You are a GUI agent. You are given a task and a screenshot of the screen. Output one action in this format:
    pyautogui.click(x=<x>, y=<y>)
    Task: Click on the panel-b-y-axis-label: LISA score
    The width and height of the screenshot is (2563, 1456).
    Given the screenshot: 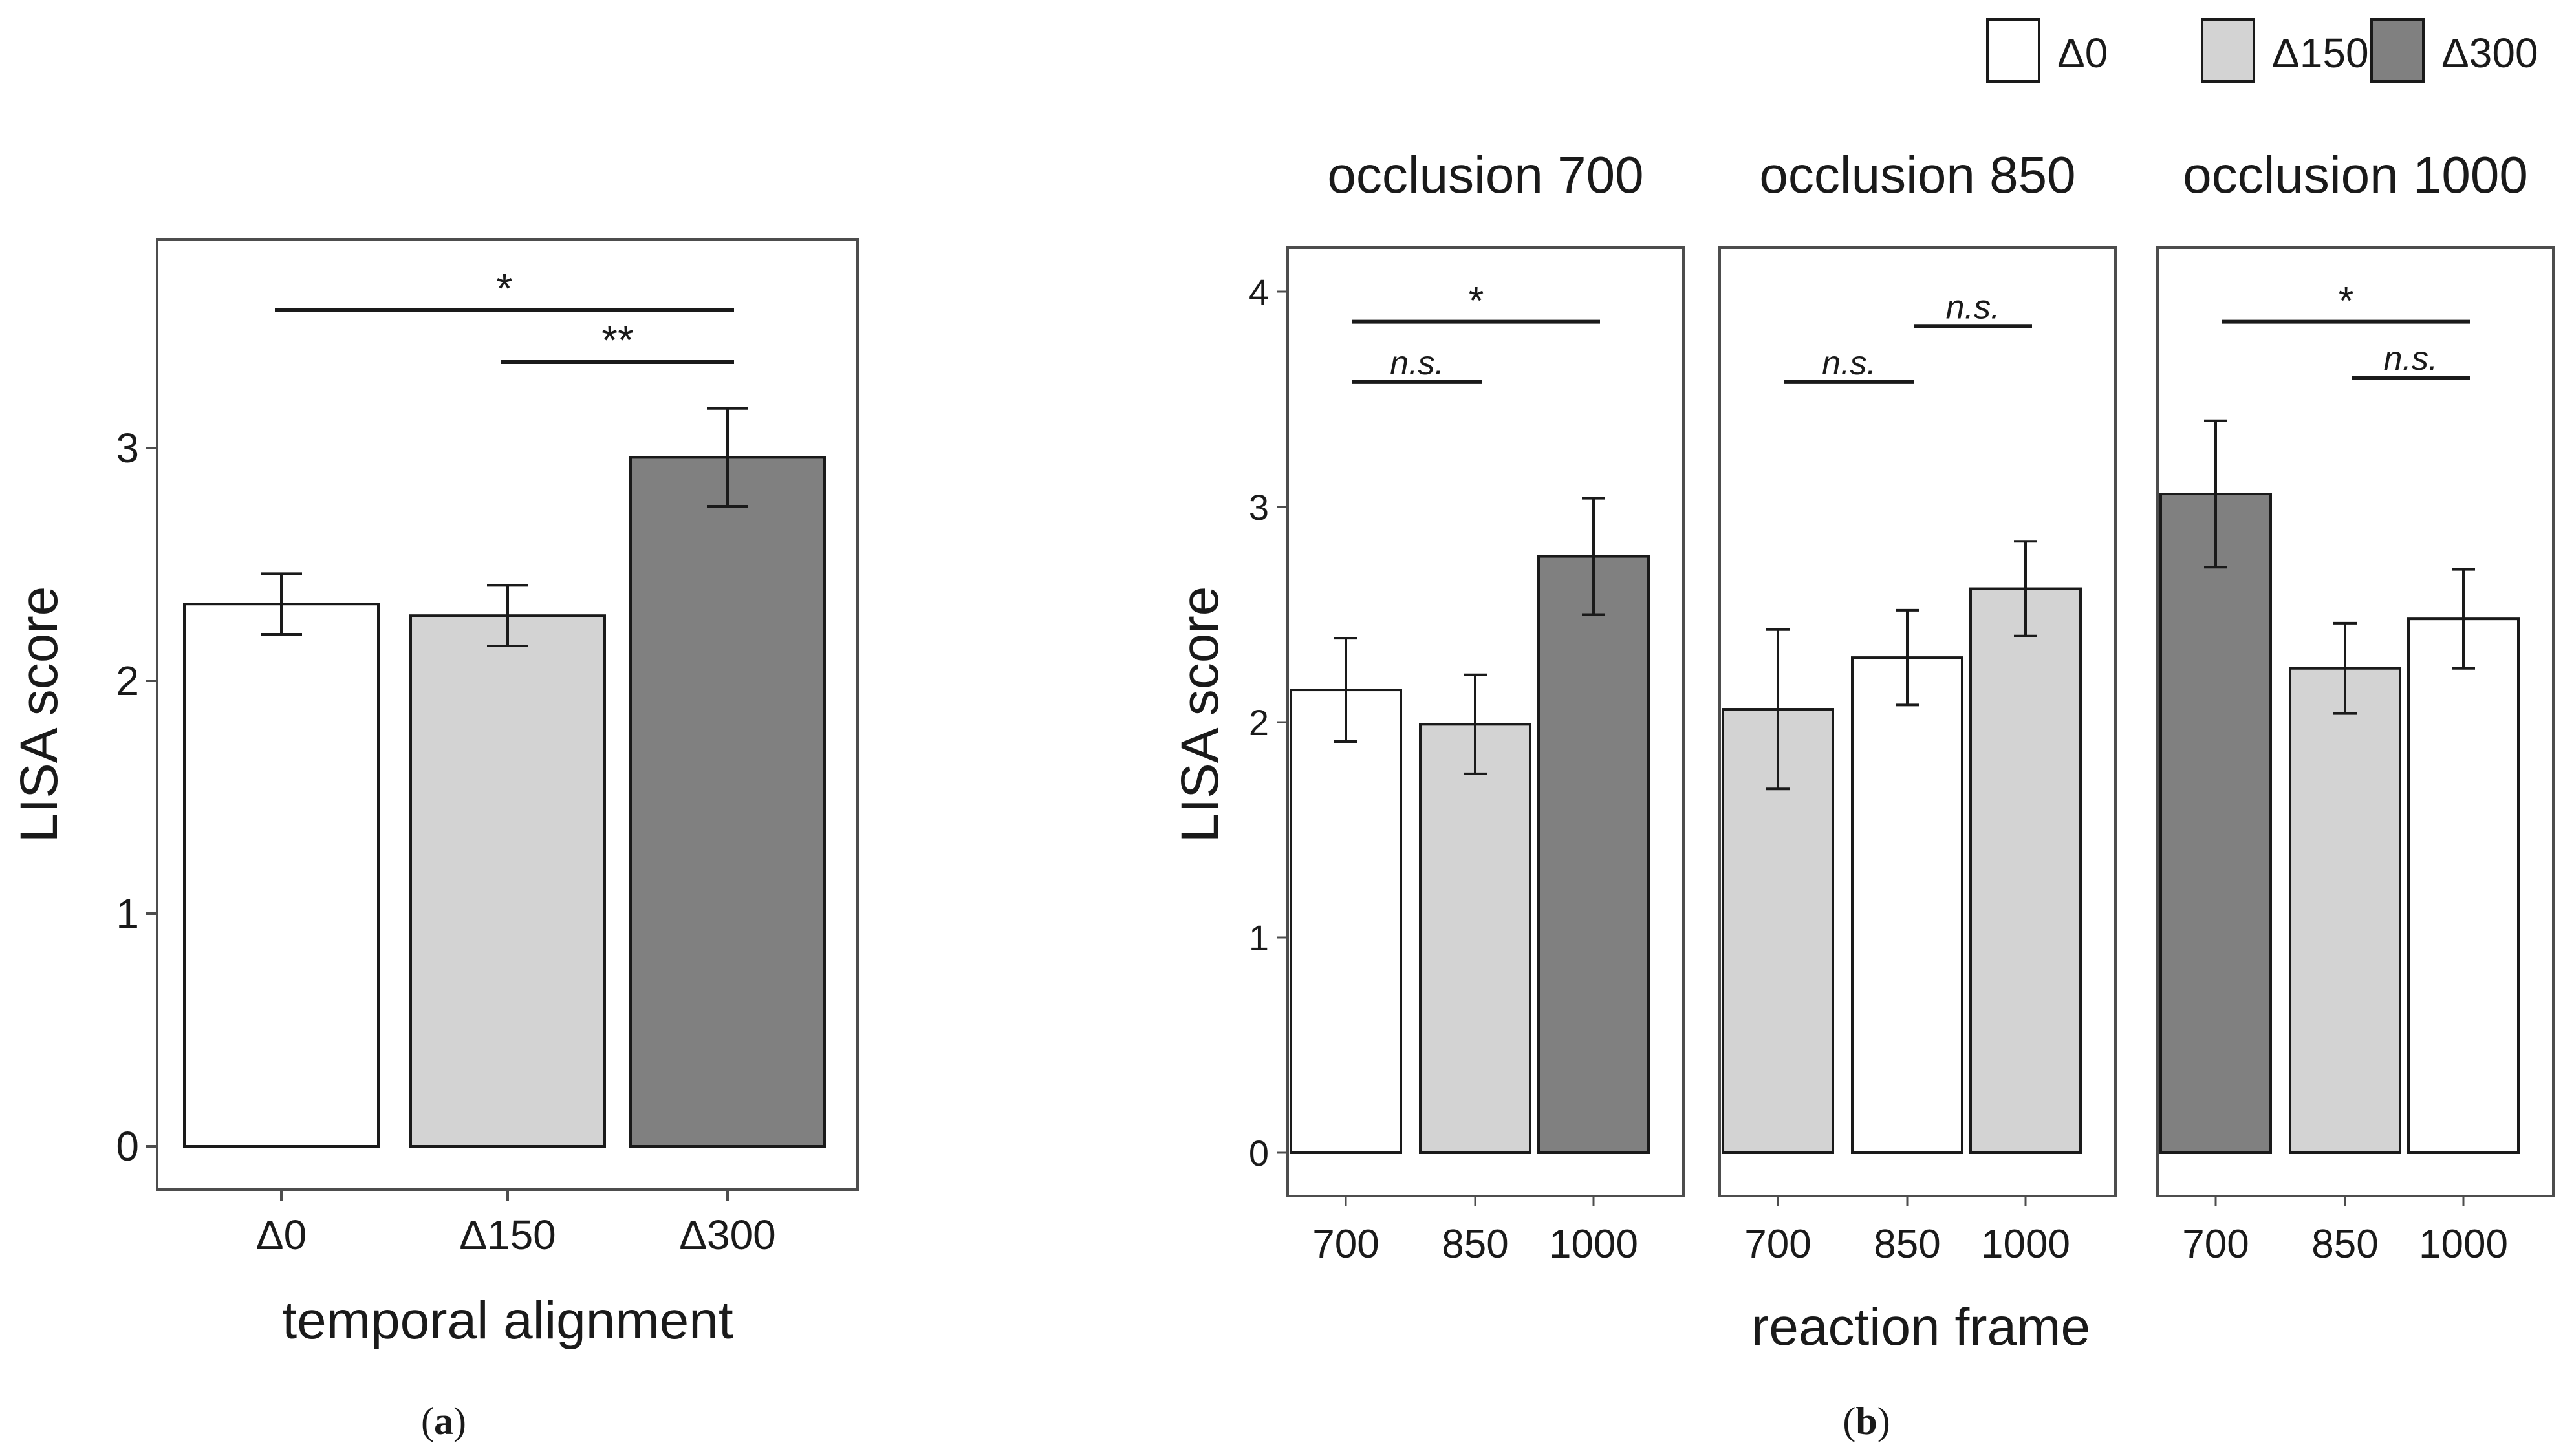 What is the action you would take?
    pyautogui.click(x=1200, y=714)
    